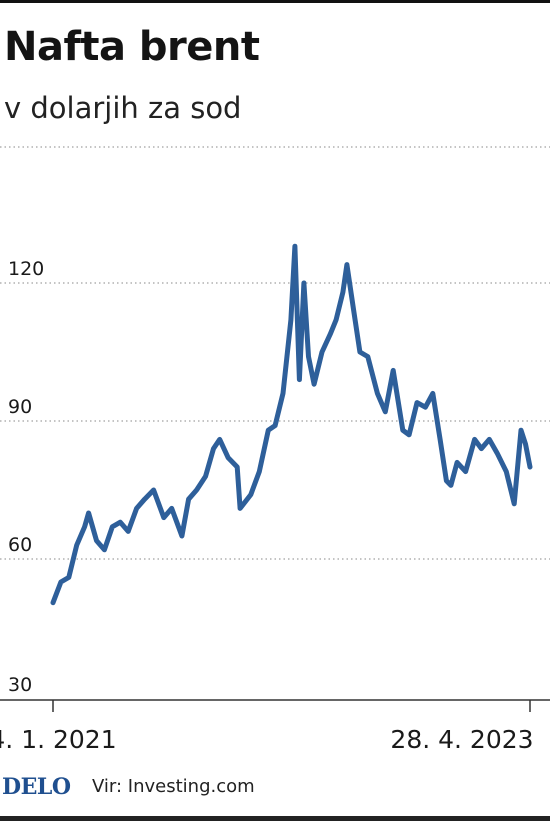  I want to click on y-tick-label: 30, so click(20, 685).